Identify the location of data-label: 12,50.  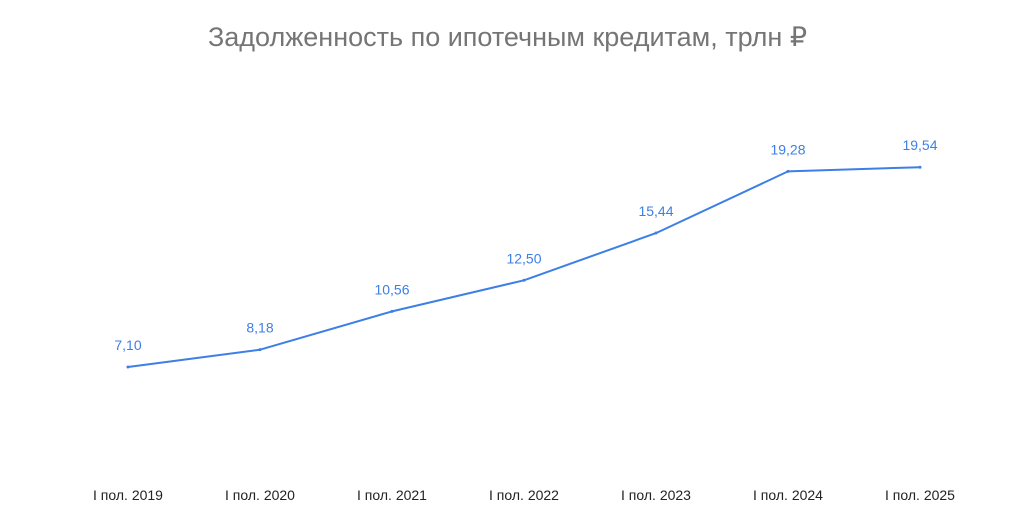
(523, 258).